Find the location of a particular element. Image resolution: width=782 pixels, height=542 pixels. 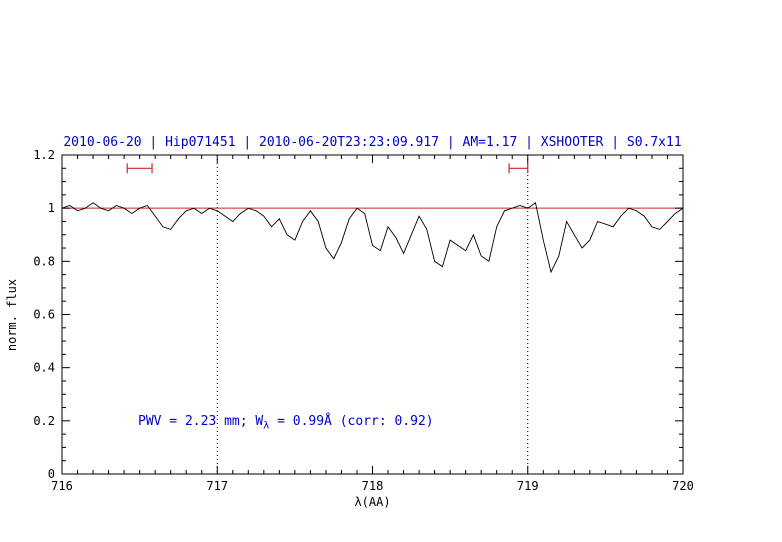

pwv-annotation: PWV = 2.23 mm; Wλ = 0.99Å (corr: 0.92) is located at coordinates (286, 423).